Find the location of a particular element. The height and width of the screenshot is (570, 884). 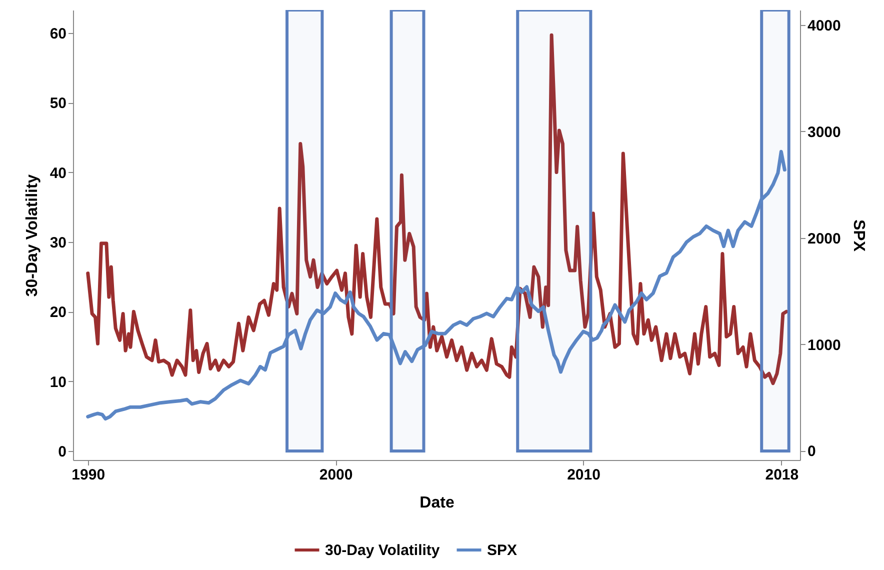

x-tick-label: 1990 is located at coordinates (89, 475).